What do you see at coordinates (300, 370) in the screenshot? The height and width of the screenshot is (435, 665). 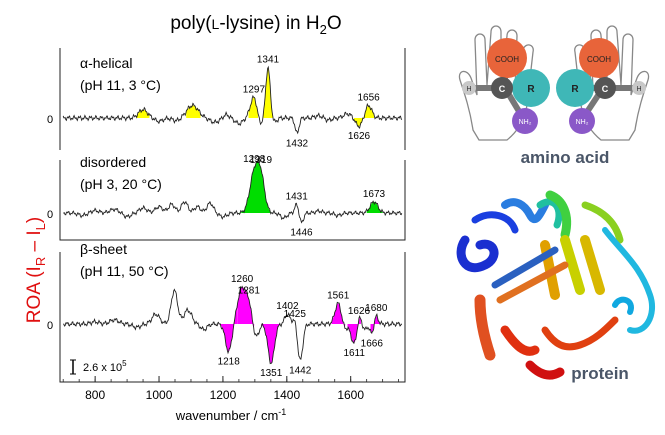 I see `peak-label-1442: 1442` at bounding box center [300, 370].